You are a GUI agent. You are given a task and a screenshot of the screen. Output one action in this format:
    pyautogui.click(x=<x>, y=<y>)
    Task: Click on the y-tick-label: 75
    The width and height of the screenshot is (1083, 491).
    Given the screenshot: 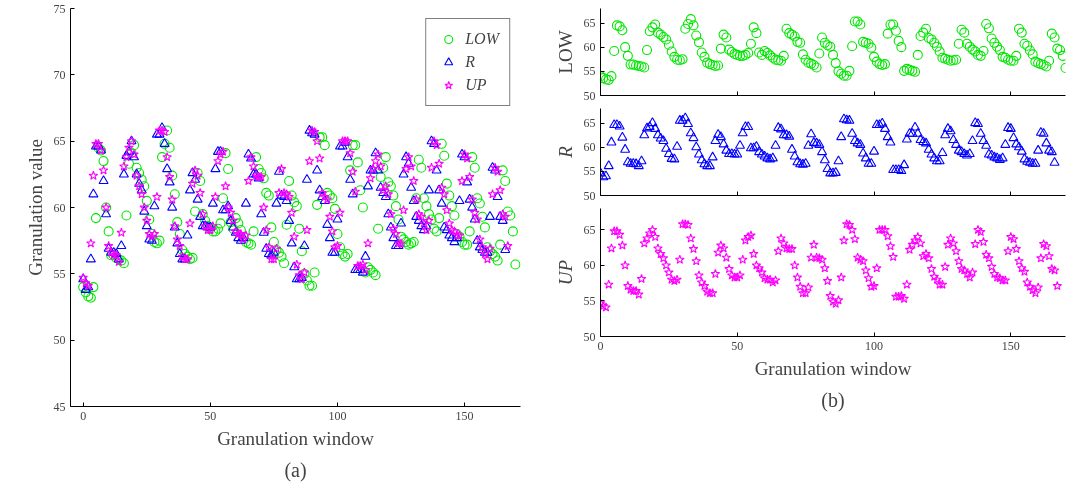 What is the action you would take?
    pyautogui.click(x=59, y=8)
    